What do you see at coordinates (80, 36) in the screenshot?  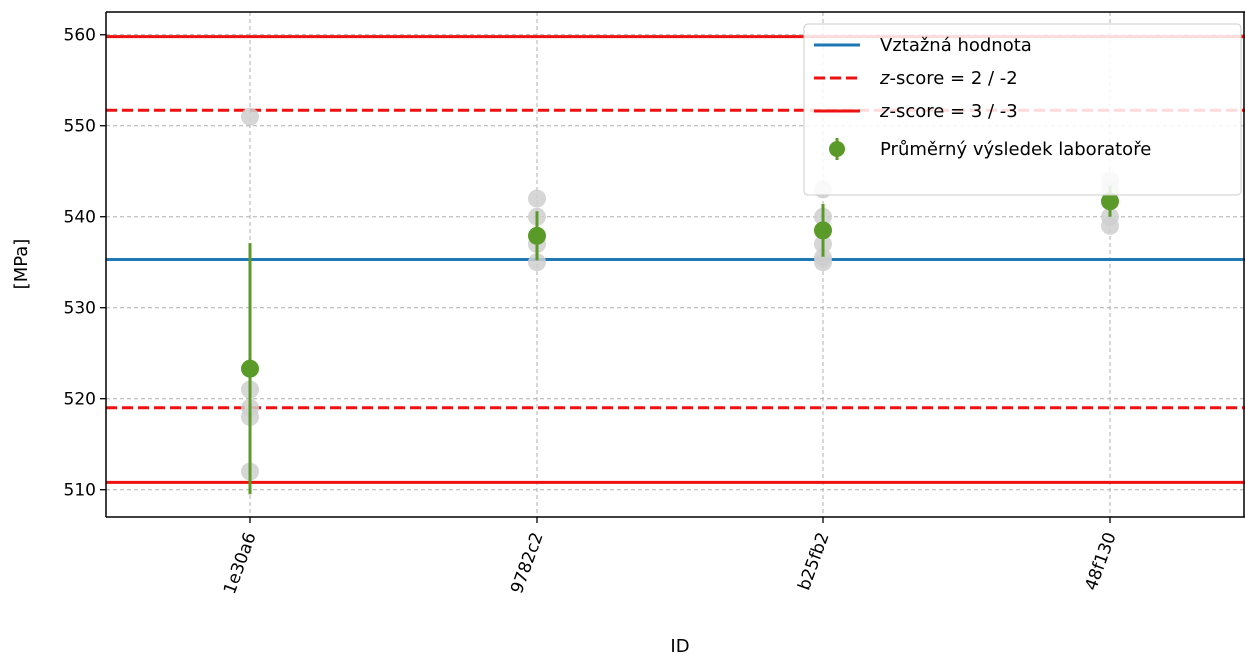 I see `y-tick-label: 560` at bounding box center [80, 36].